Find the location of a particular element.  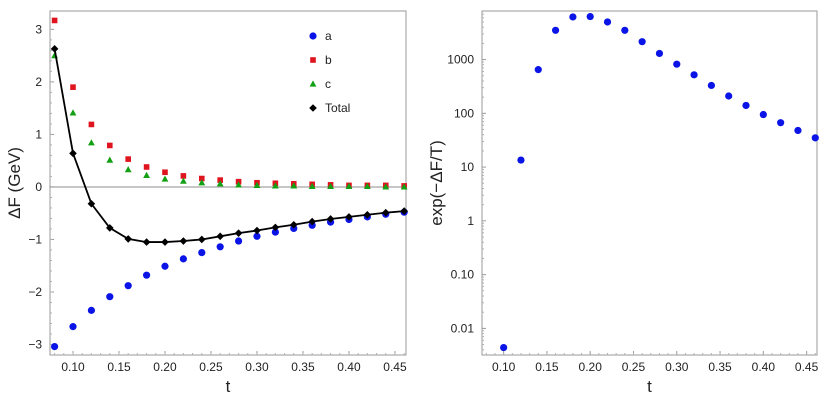

x-tick-label: 0.45 is located at coordinates (807, 367).